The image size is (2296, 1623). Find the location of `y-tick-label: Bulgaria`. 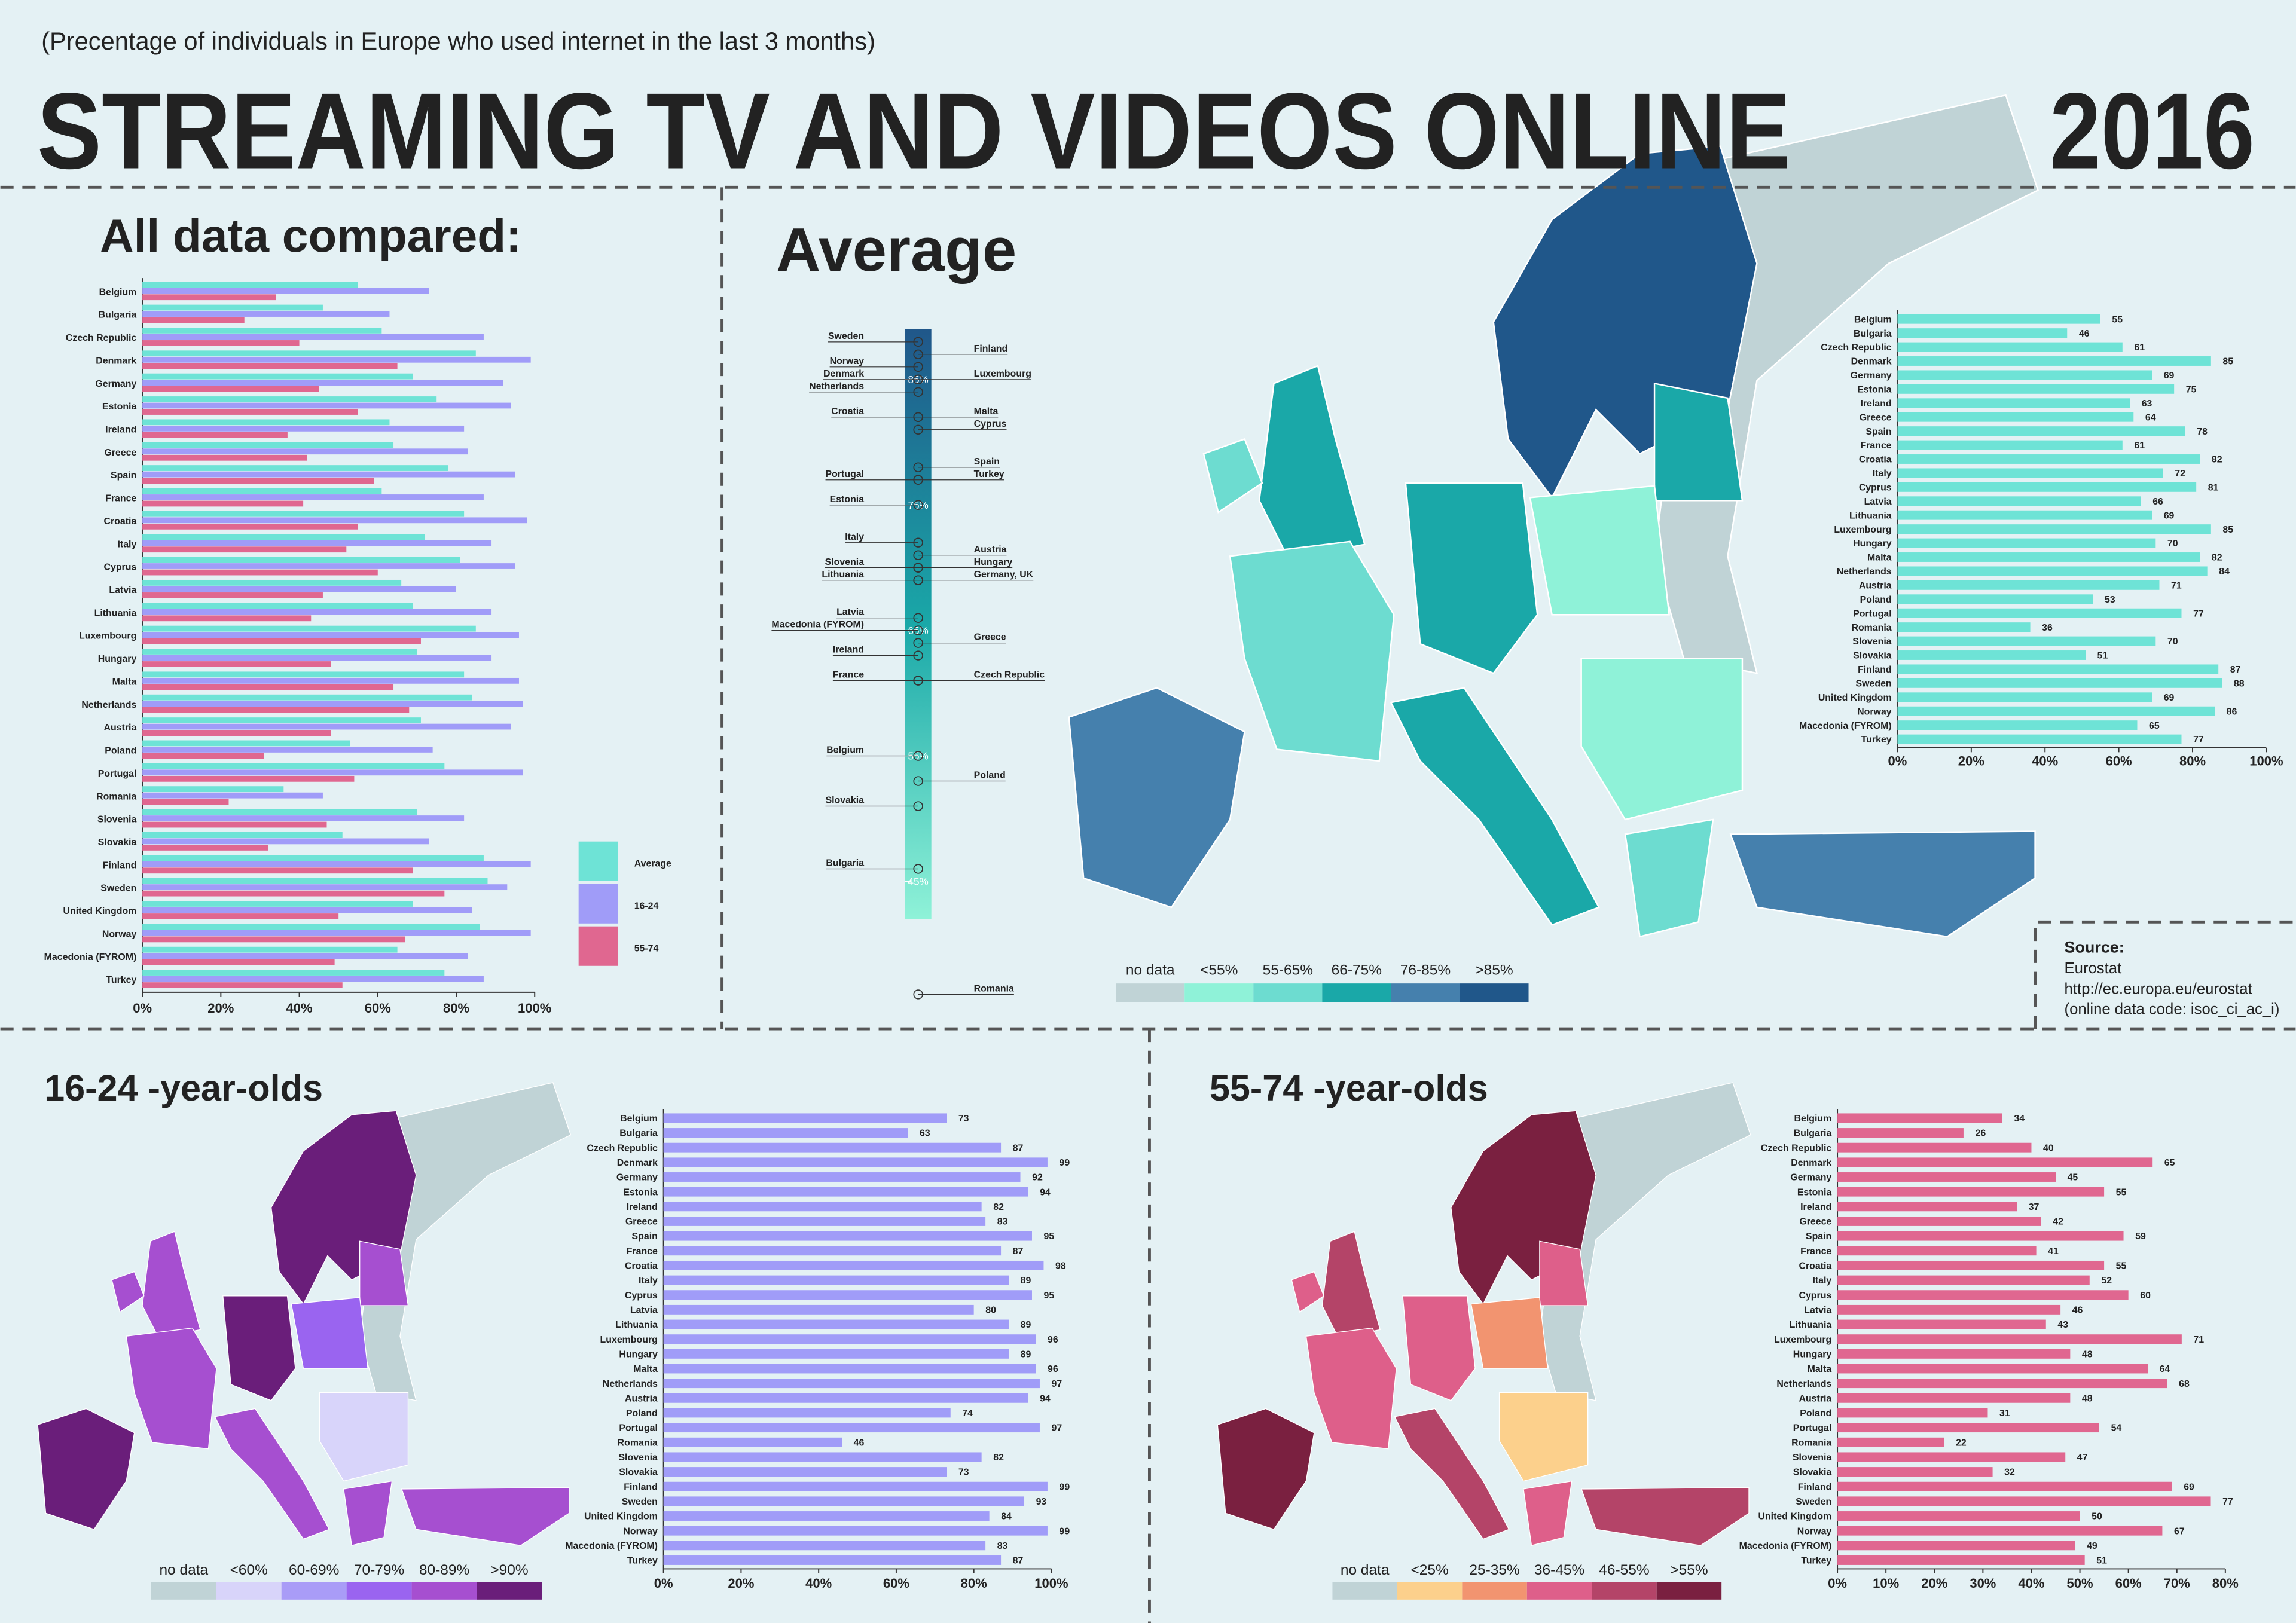

y-tick-label: Bulgaria is located at coordinates (1813, 1134).